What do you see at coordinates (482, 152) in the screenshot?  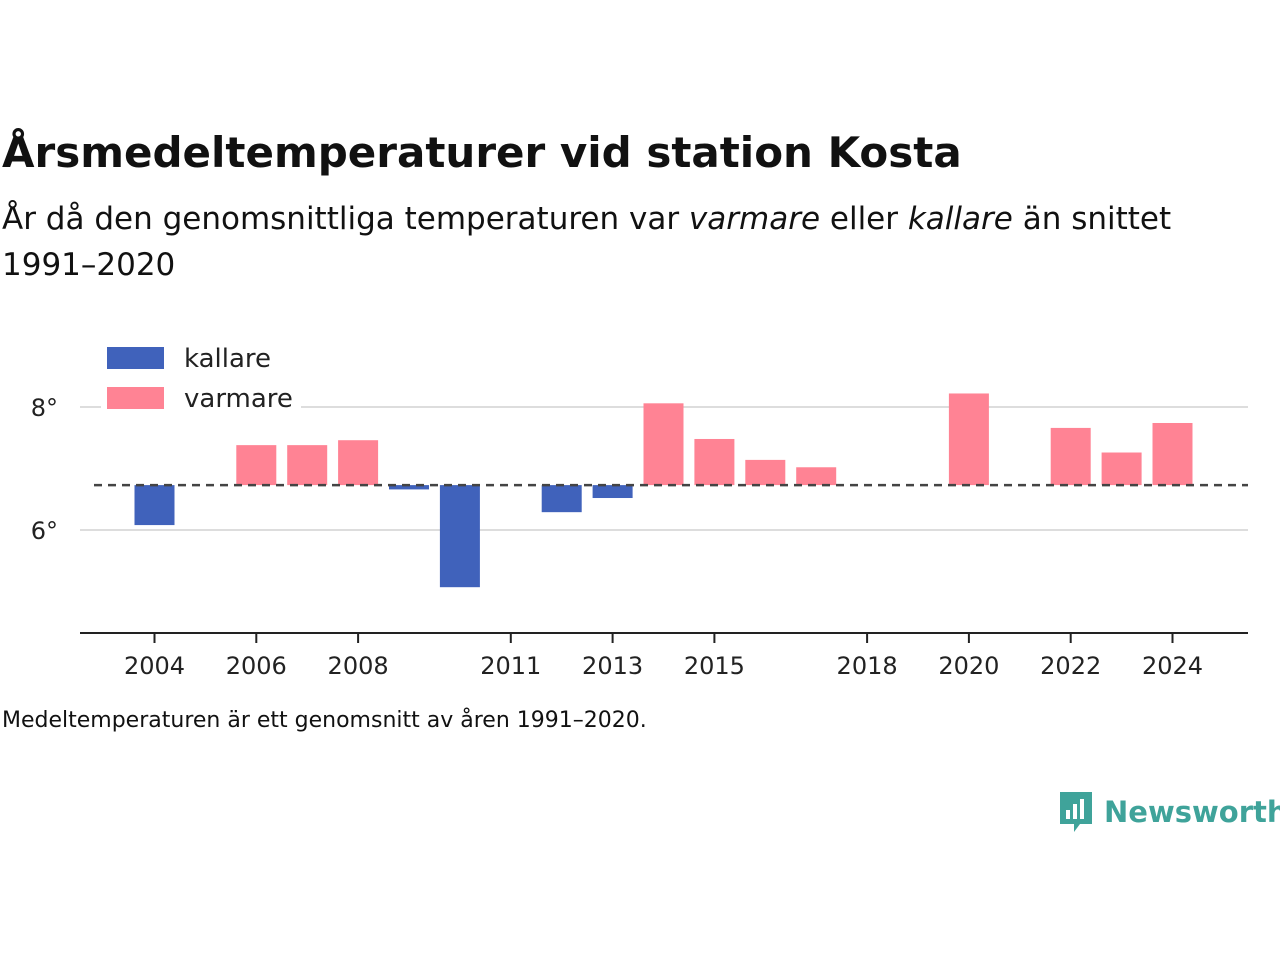 I see `chart-title: Årsmedeltemperaturer vid station Kosta` at bounding box center [482, 152].